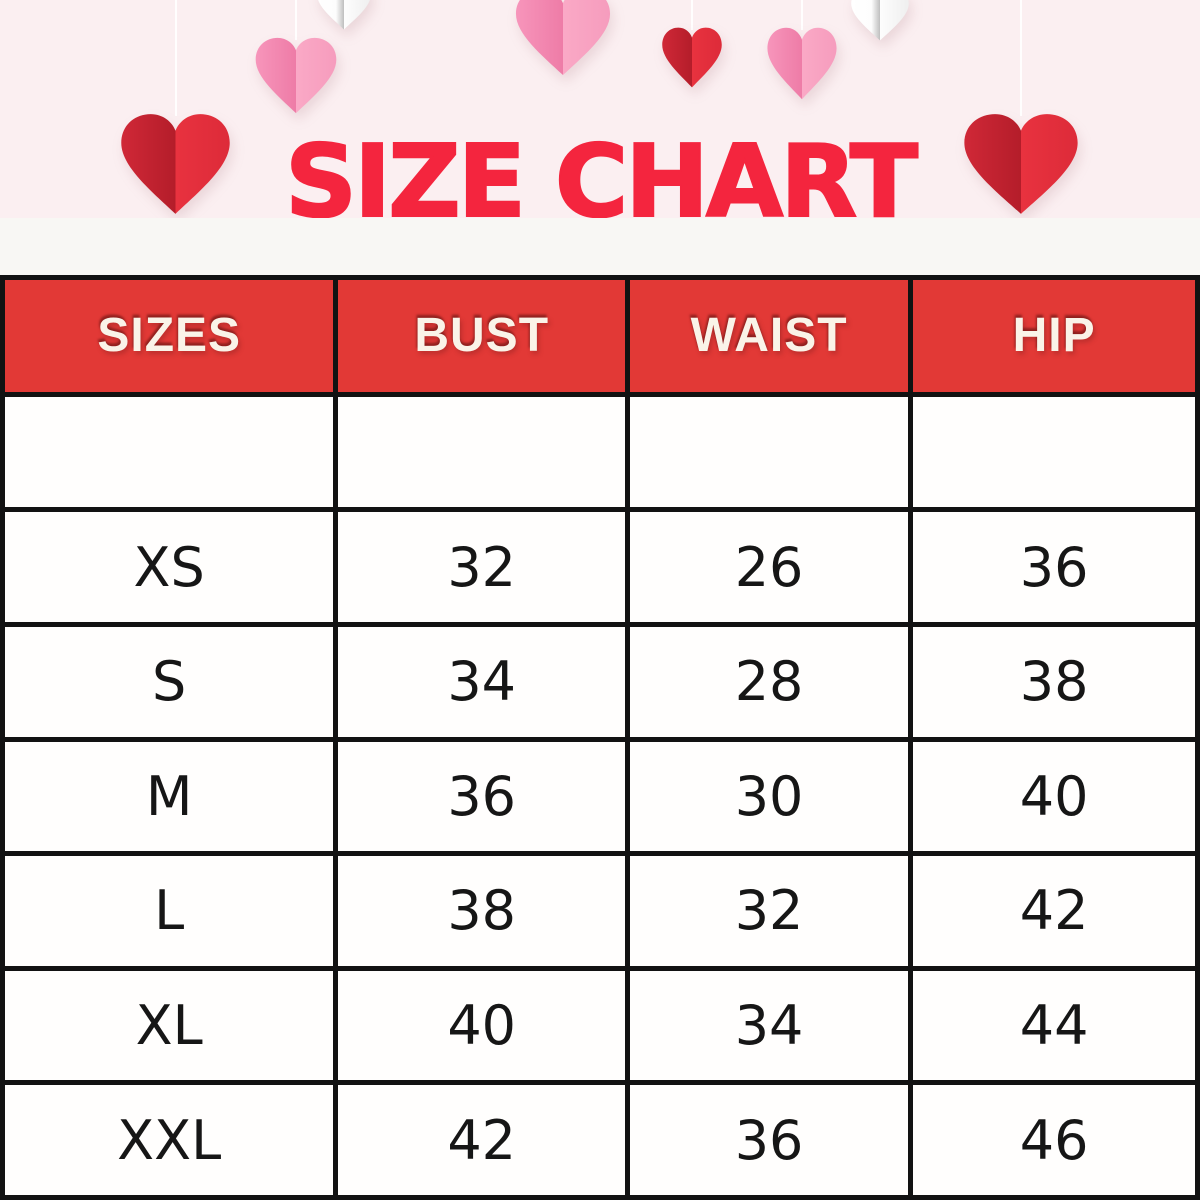  Describe the element at coordinates (1054, 796) in the screenshot. I see `hip-cell: 40` at that location.